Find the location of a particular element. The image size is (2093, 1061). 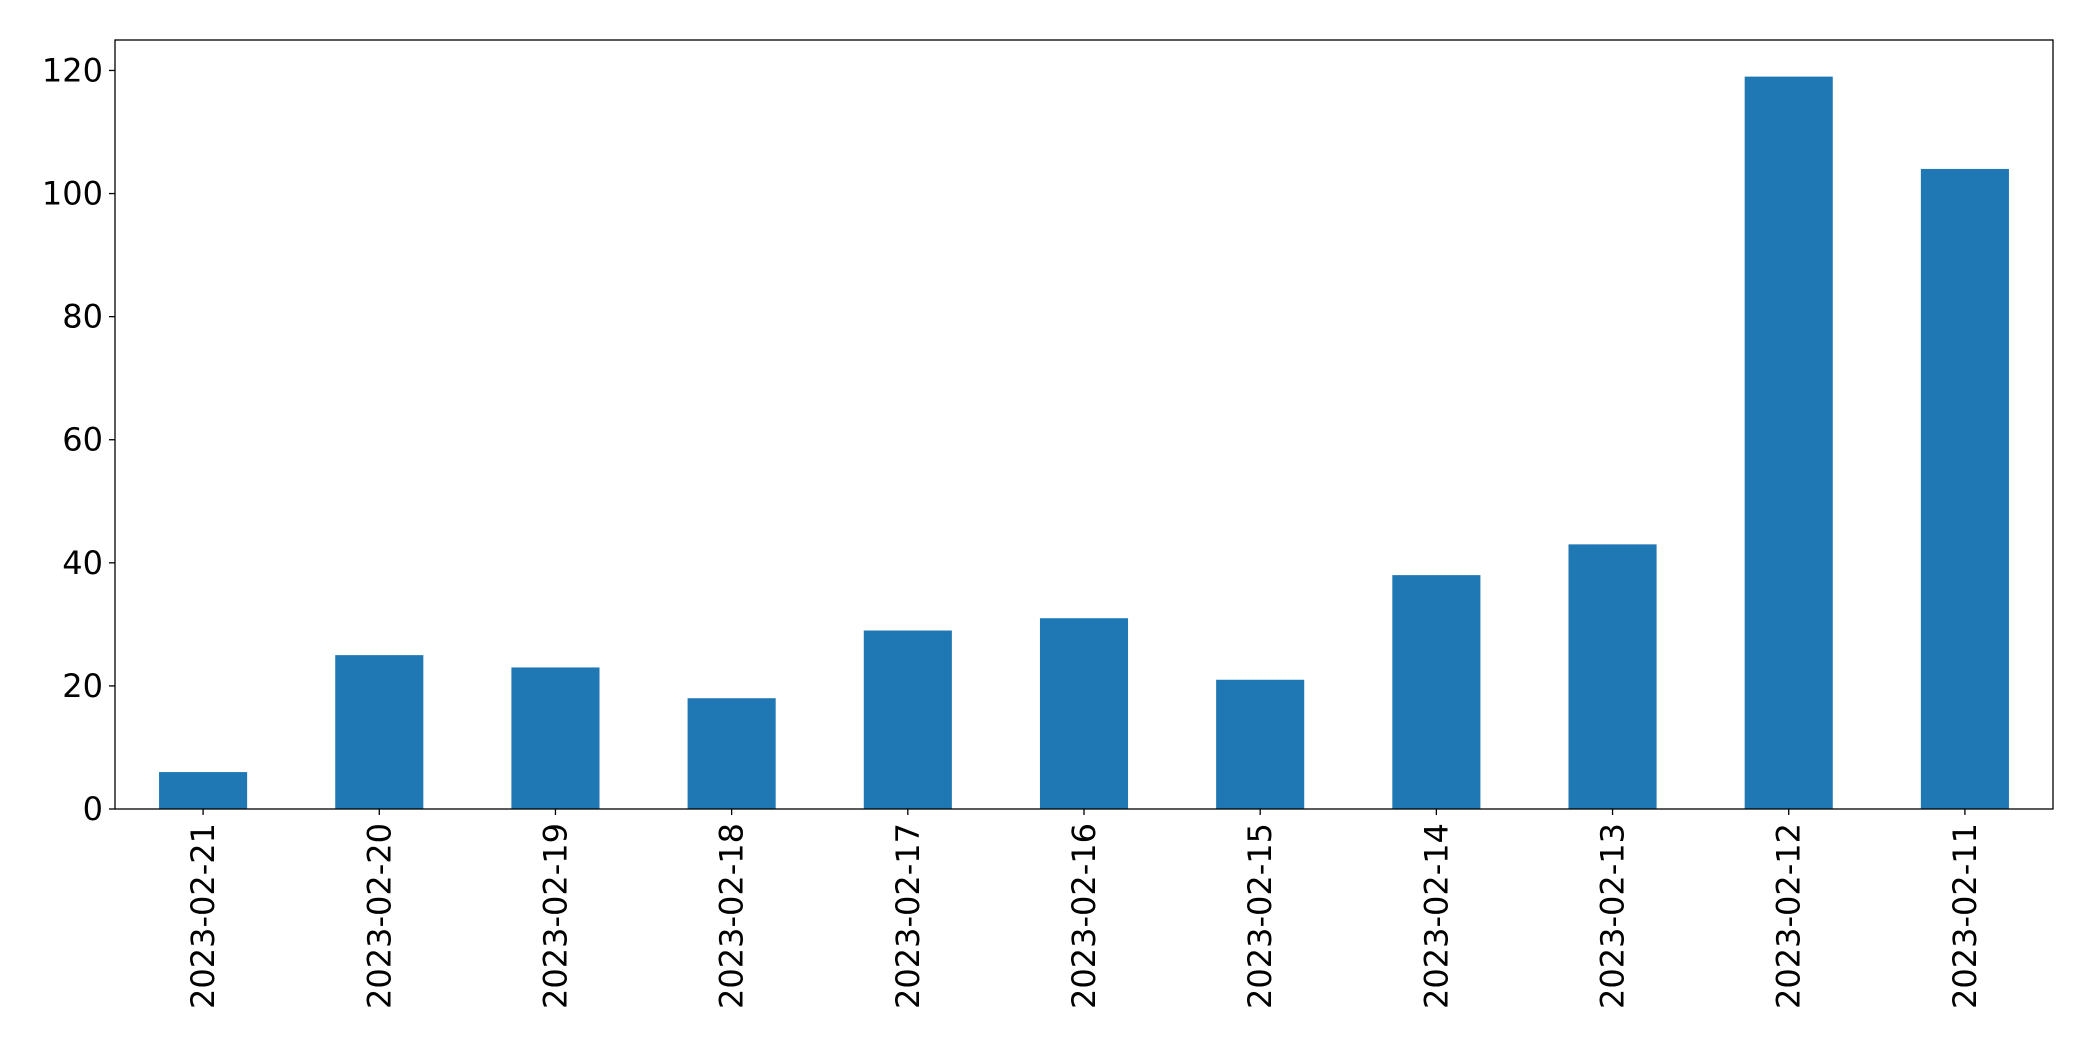

x-tick-label: 2023-02-21 is located at coordinates (203, 916).